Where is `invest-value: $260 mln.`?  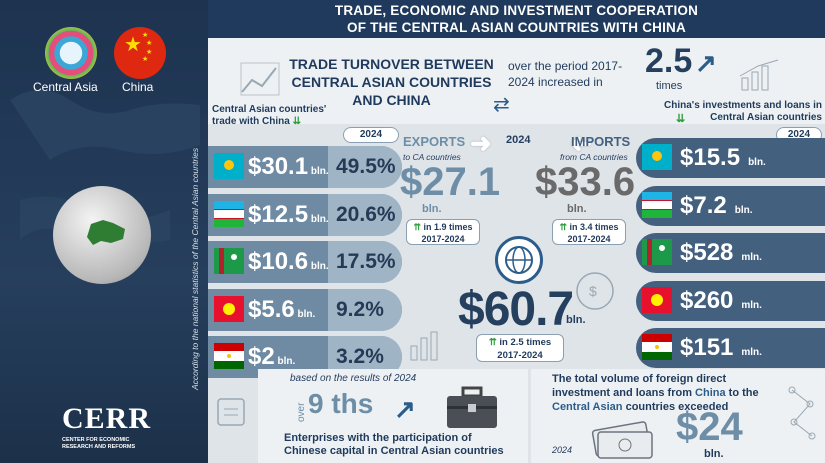
invest-value: $260 mln. is located at coordinates (721, 300).